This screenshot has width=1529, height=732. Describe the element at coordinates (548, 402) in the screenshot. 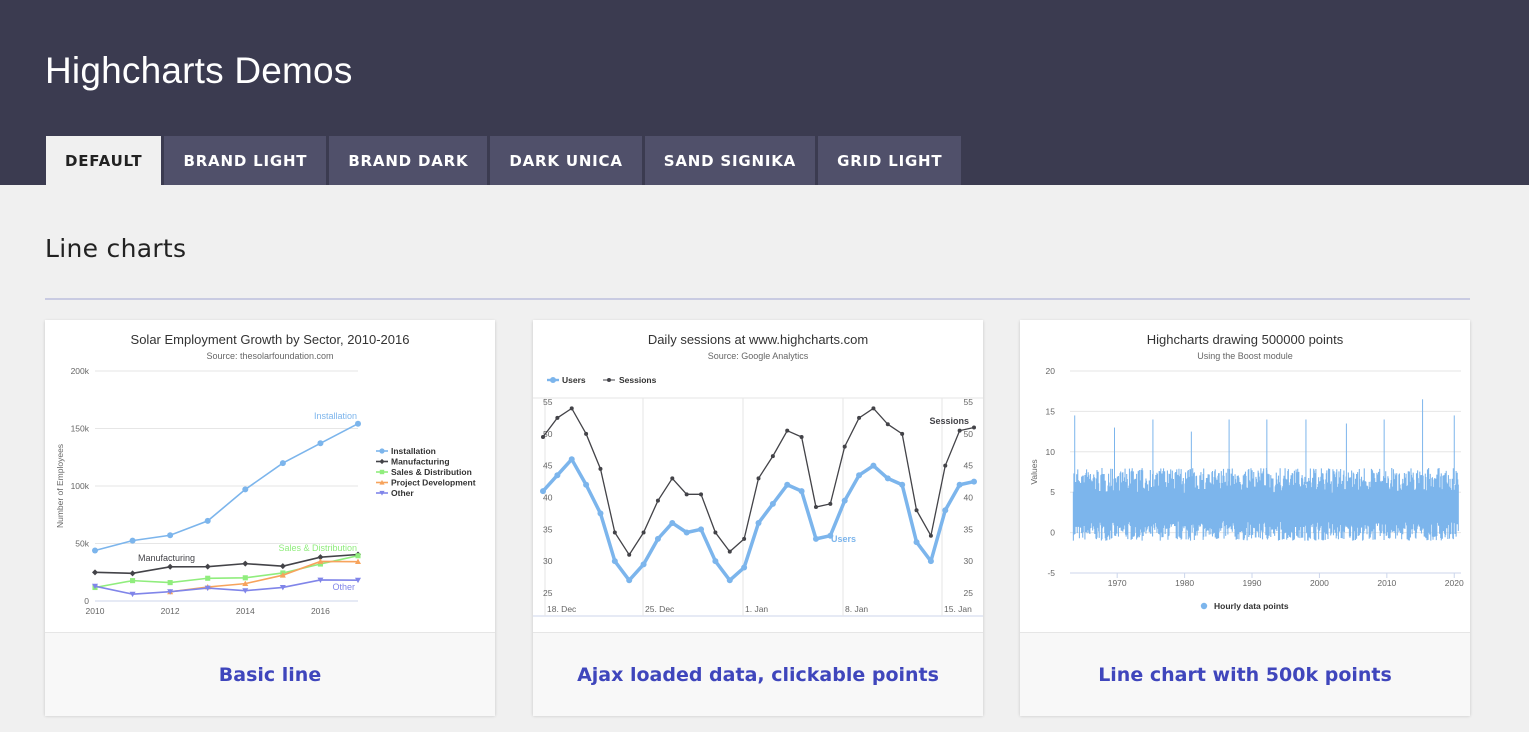

I see `y-tick-label-left: 55` at that location.